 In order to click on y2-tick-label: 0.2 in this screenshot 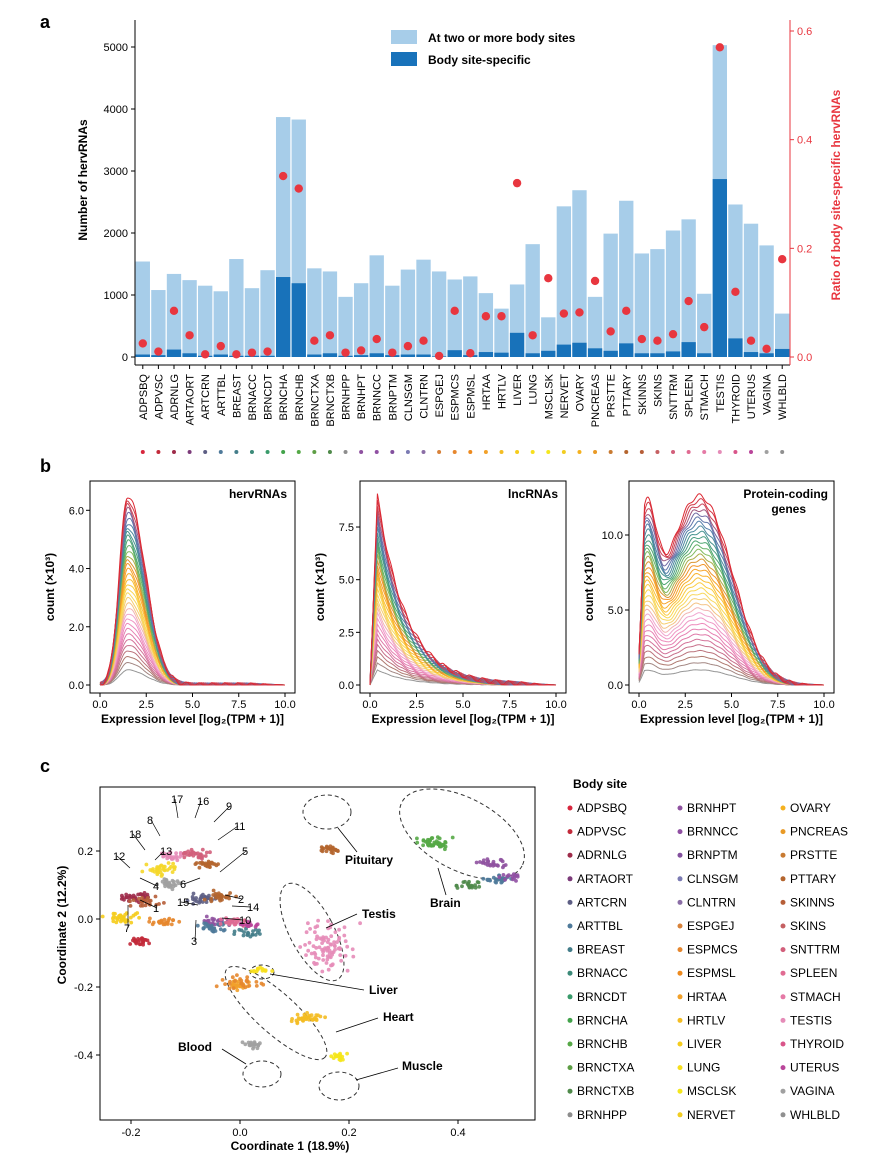, I will do `click(804, 249)`.